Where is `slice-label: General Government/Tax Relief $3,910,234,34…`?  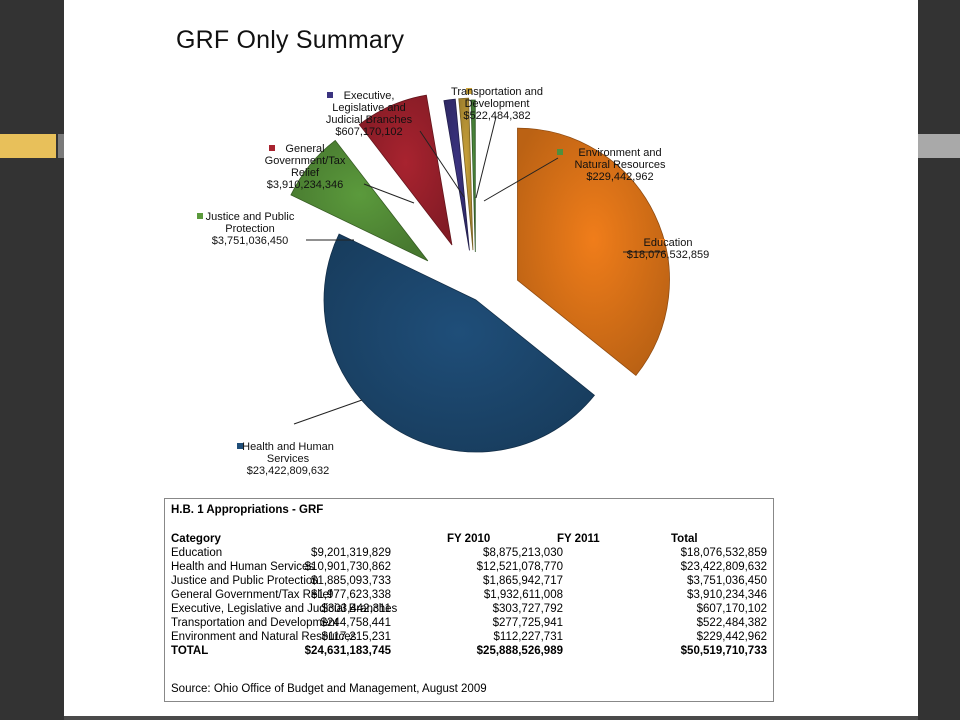 slice-label: General Government/Tax Relief $3,910,234,34… is located at coordinates (305, 167).